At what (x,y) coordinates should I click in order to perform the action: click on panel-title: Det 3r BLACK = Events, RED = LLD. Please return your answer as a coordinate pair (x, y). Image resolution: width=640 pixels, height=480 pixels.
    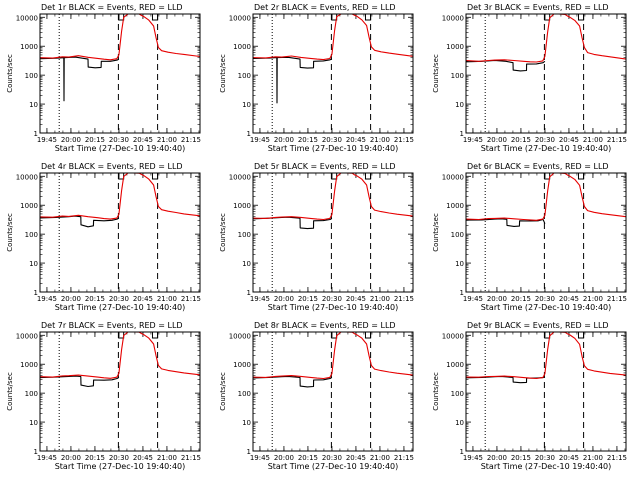
    Looking at the image, I should click on (538, 7).